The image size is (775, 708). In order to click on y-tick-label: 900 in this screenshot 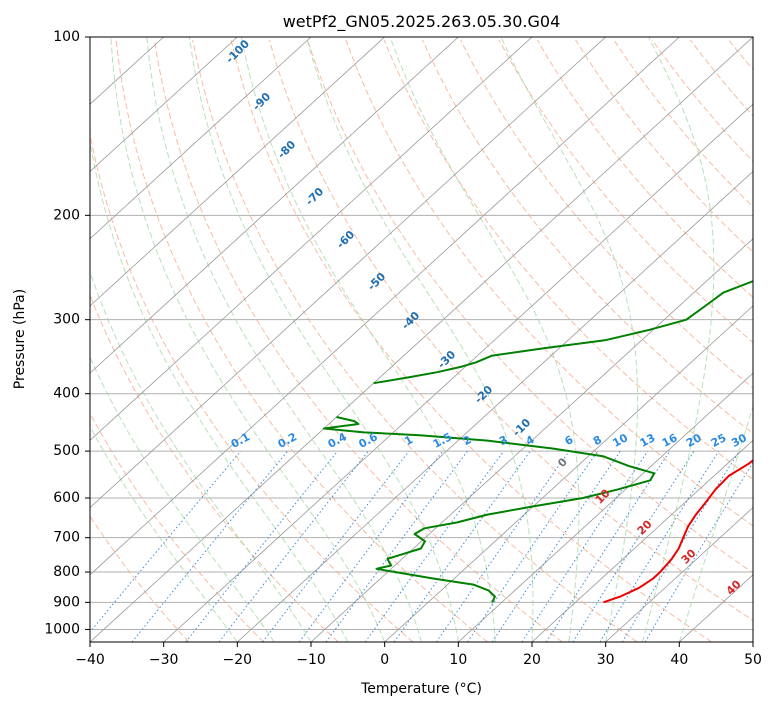, I will do `click(66, 602)`.